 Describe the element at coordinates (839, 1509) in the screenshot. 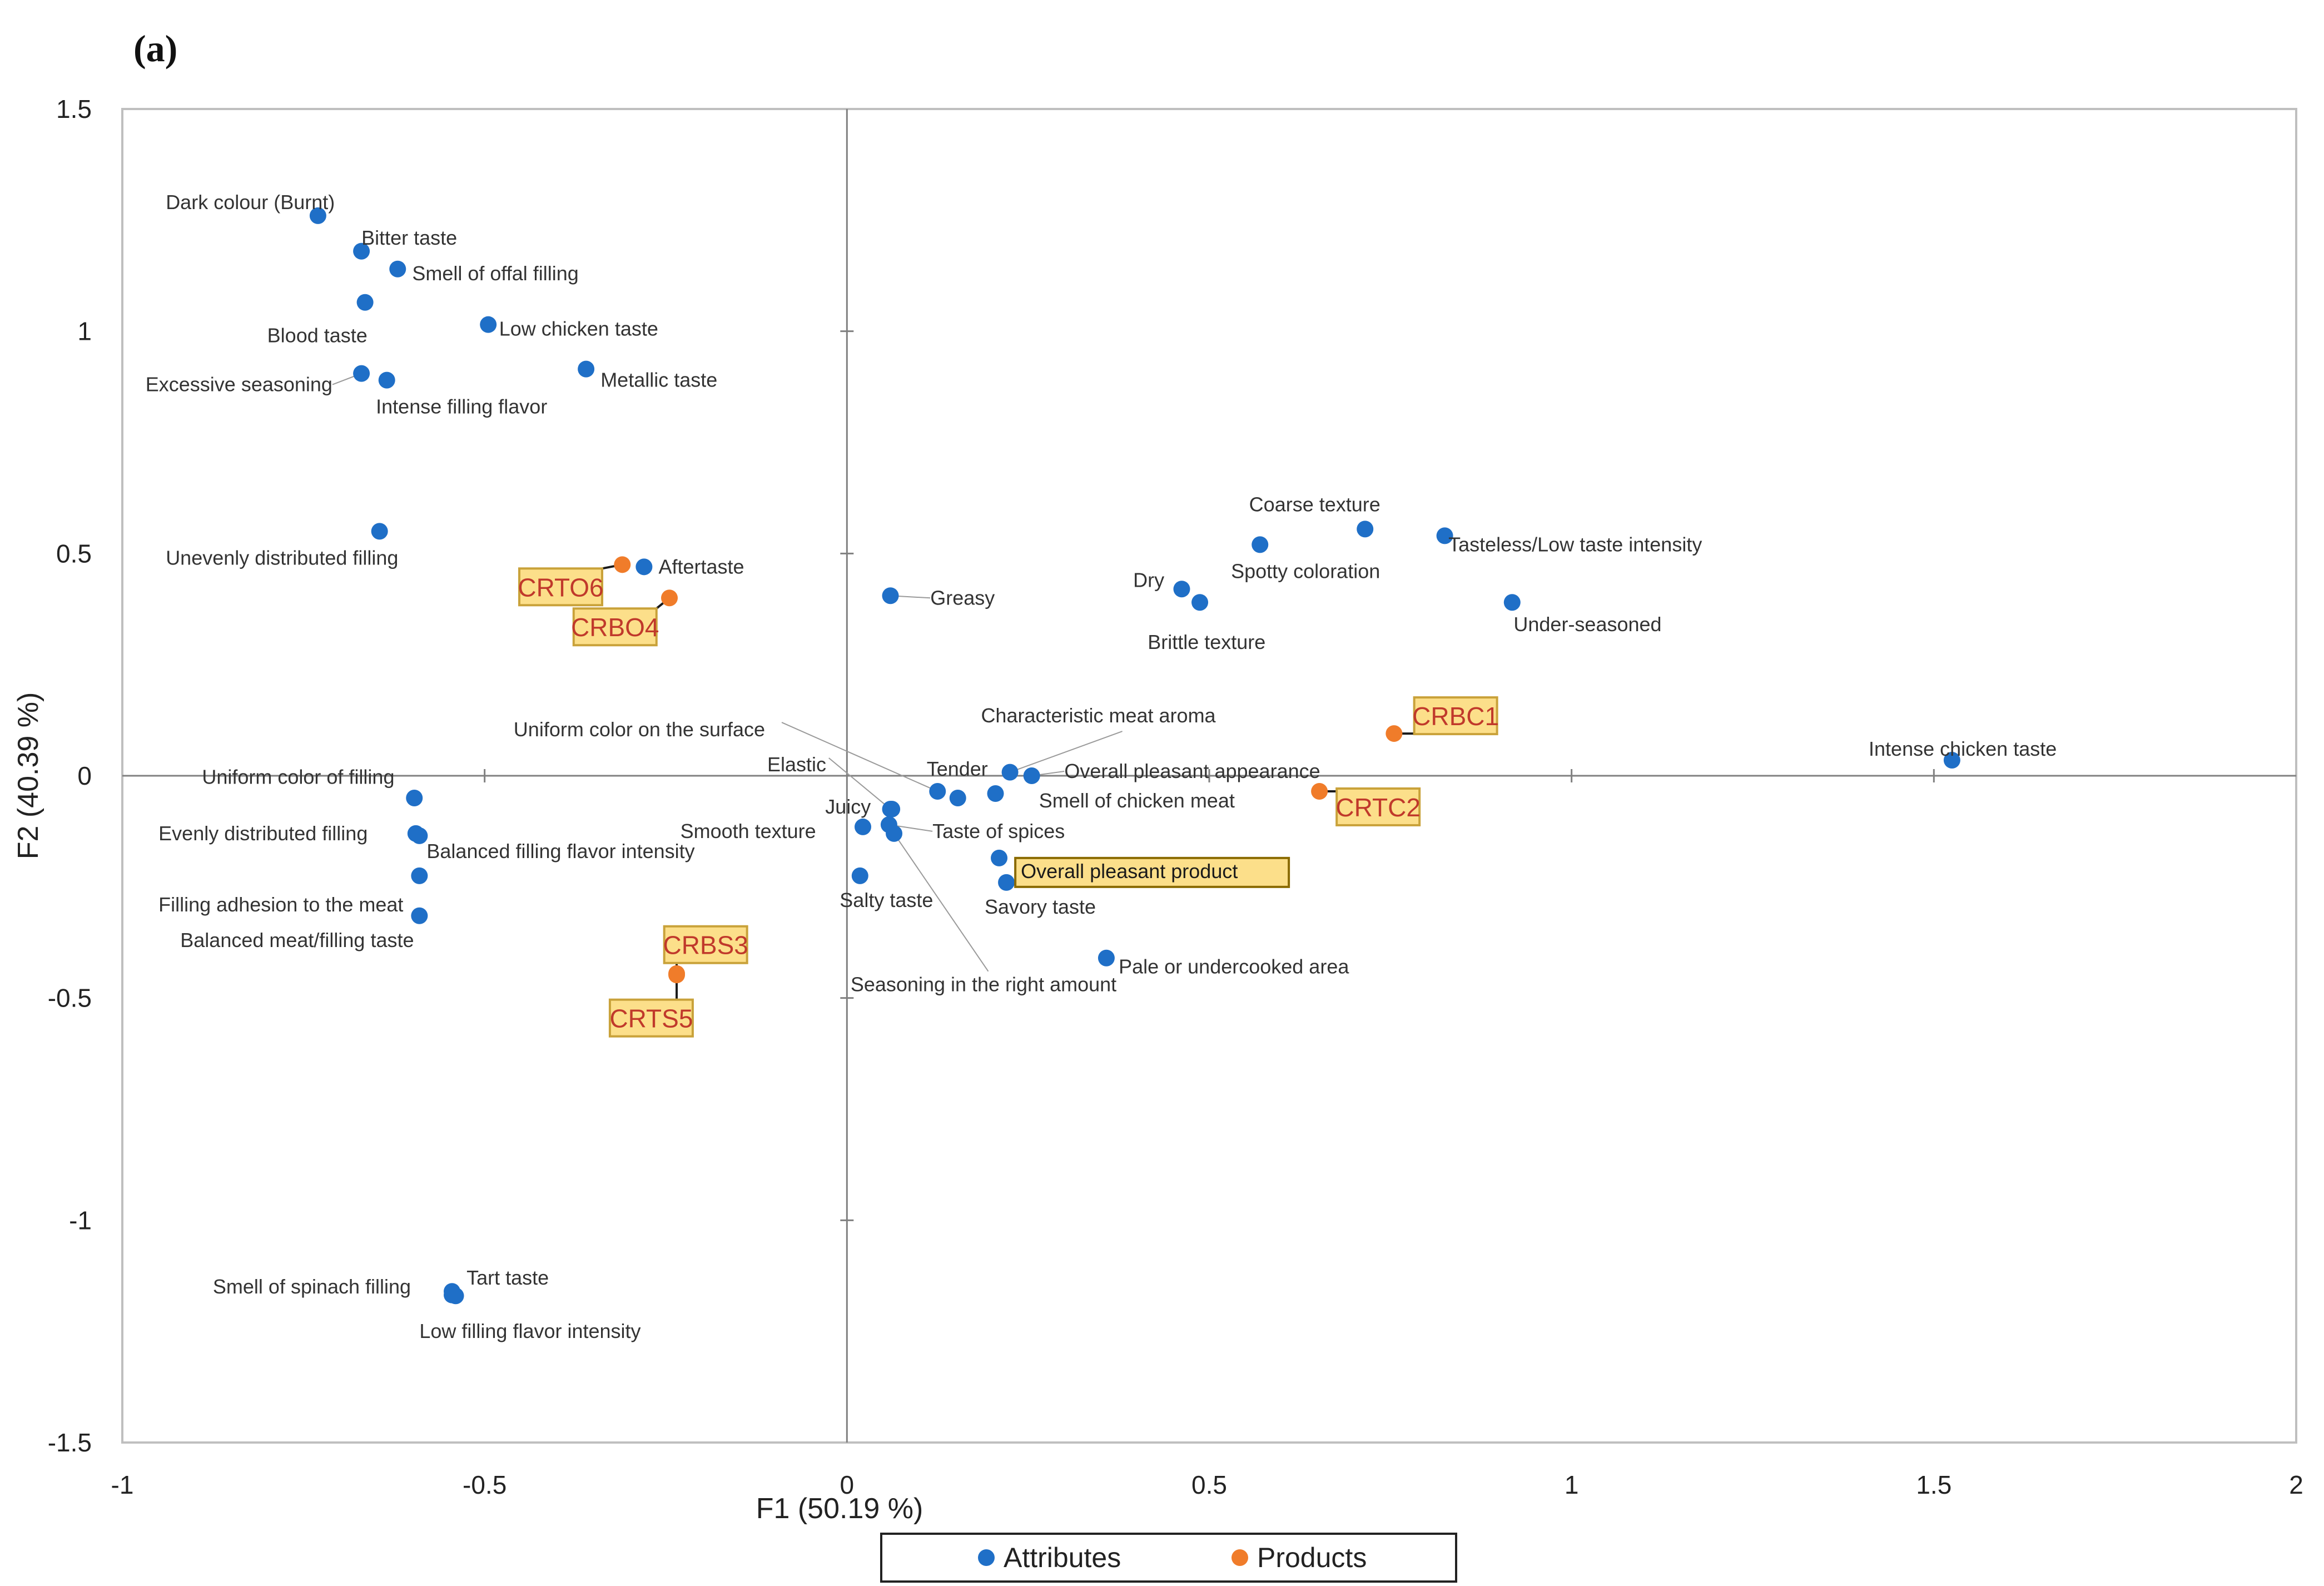

I see `x-axis-title: F1 (50.19 %)` at that location.